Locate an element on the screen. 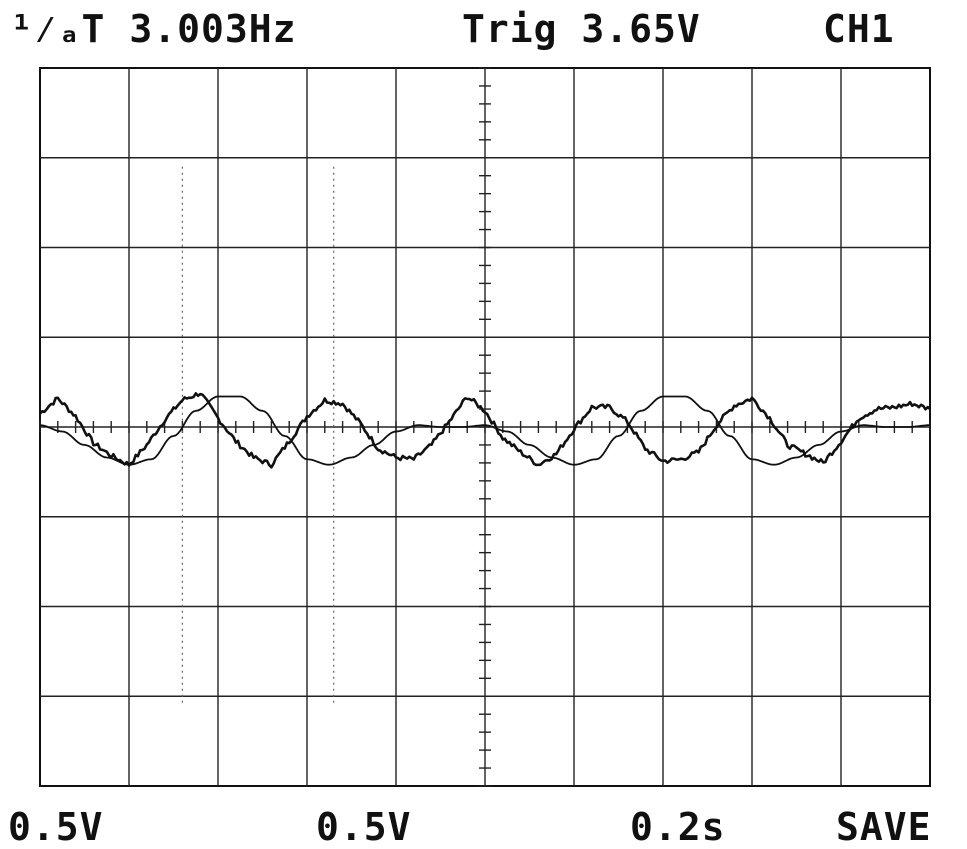  trace-noisy is located at coordinates (485, 430).